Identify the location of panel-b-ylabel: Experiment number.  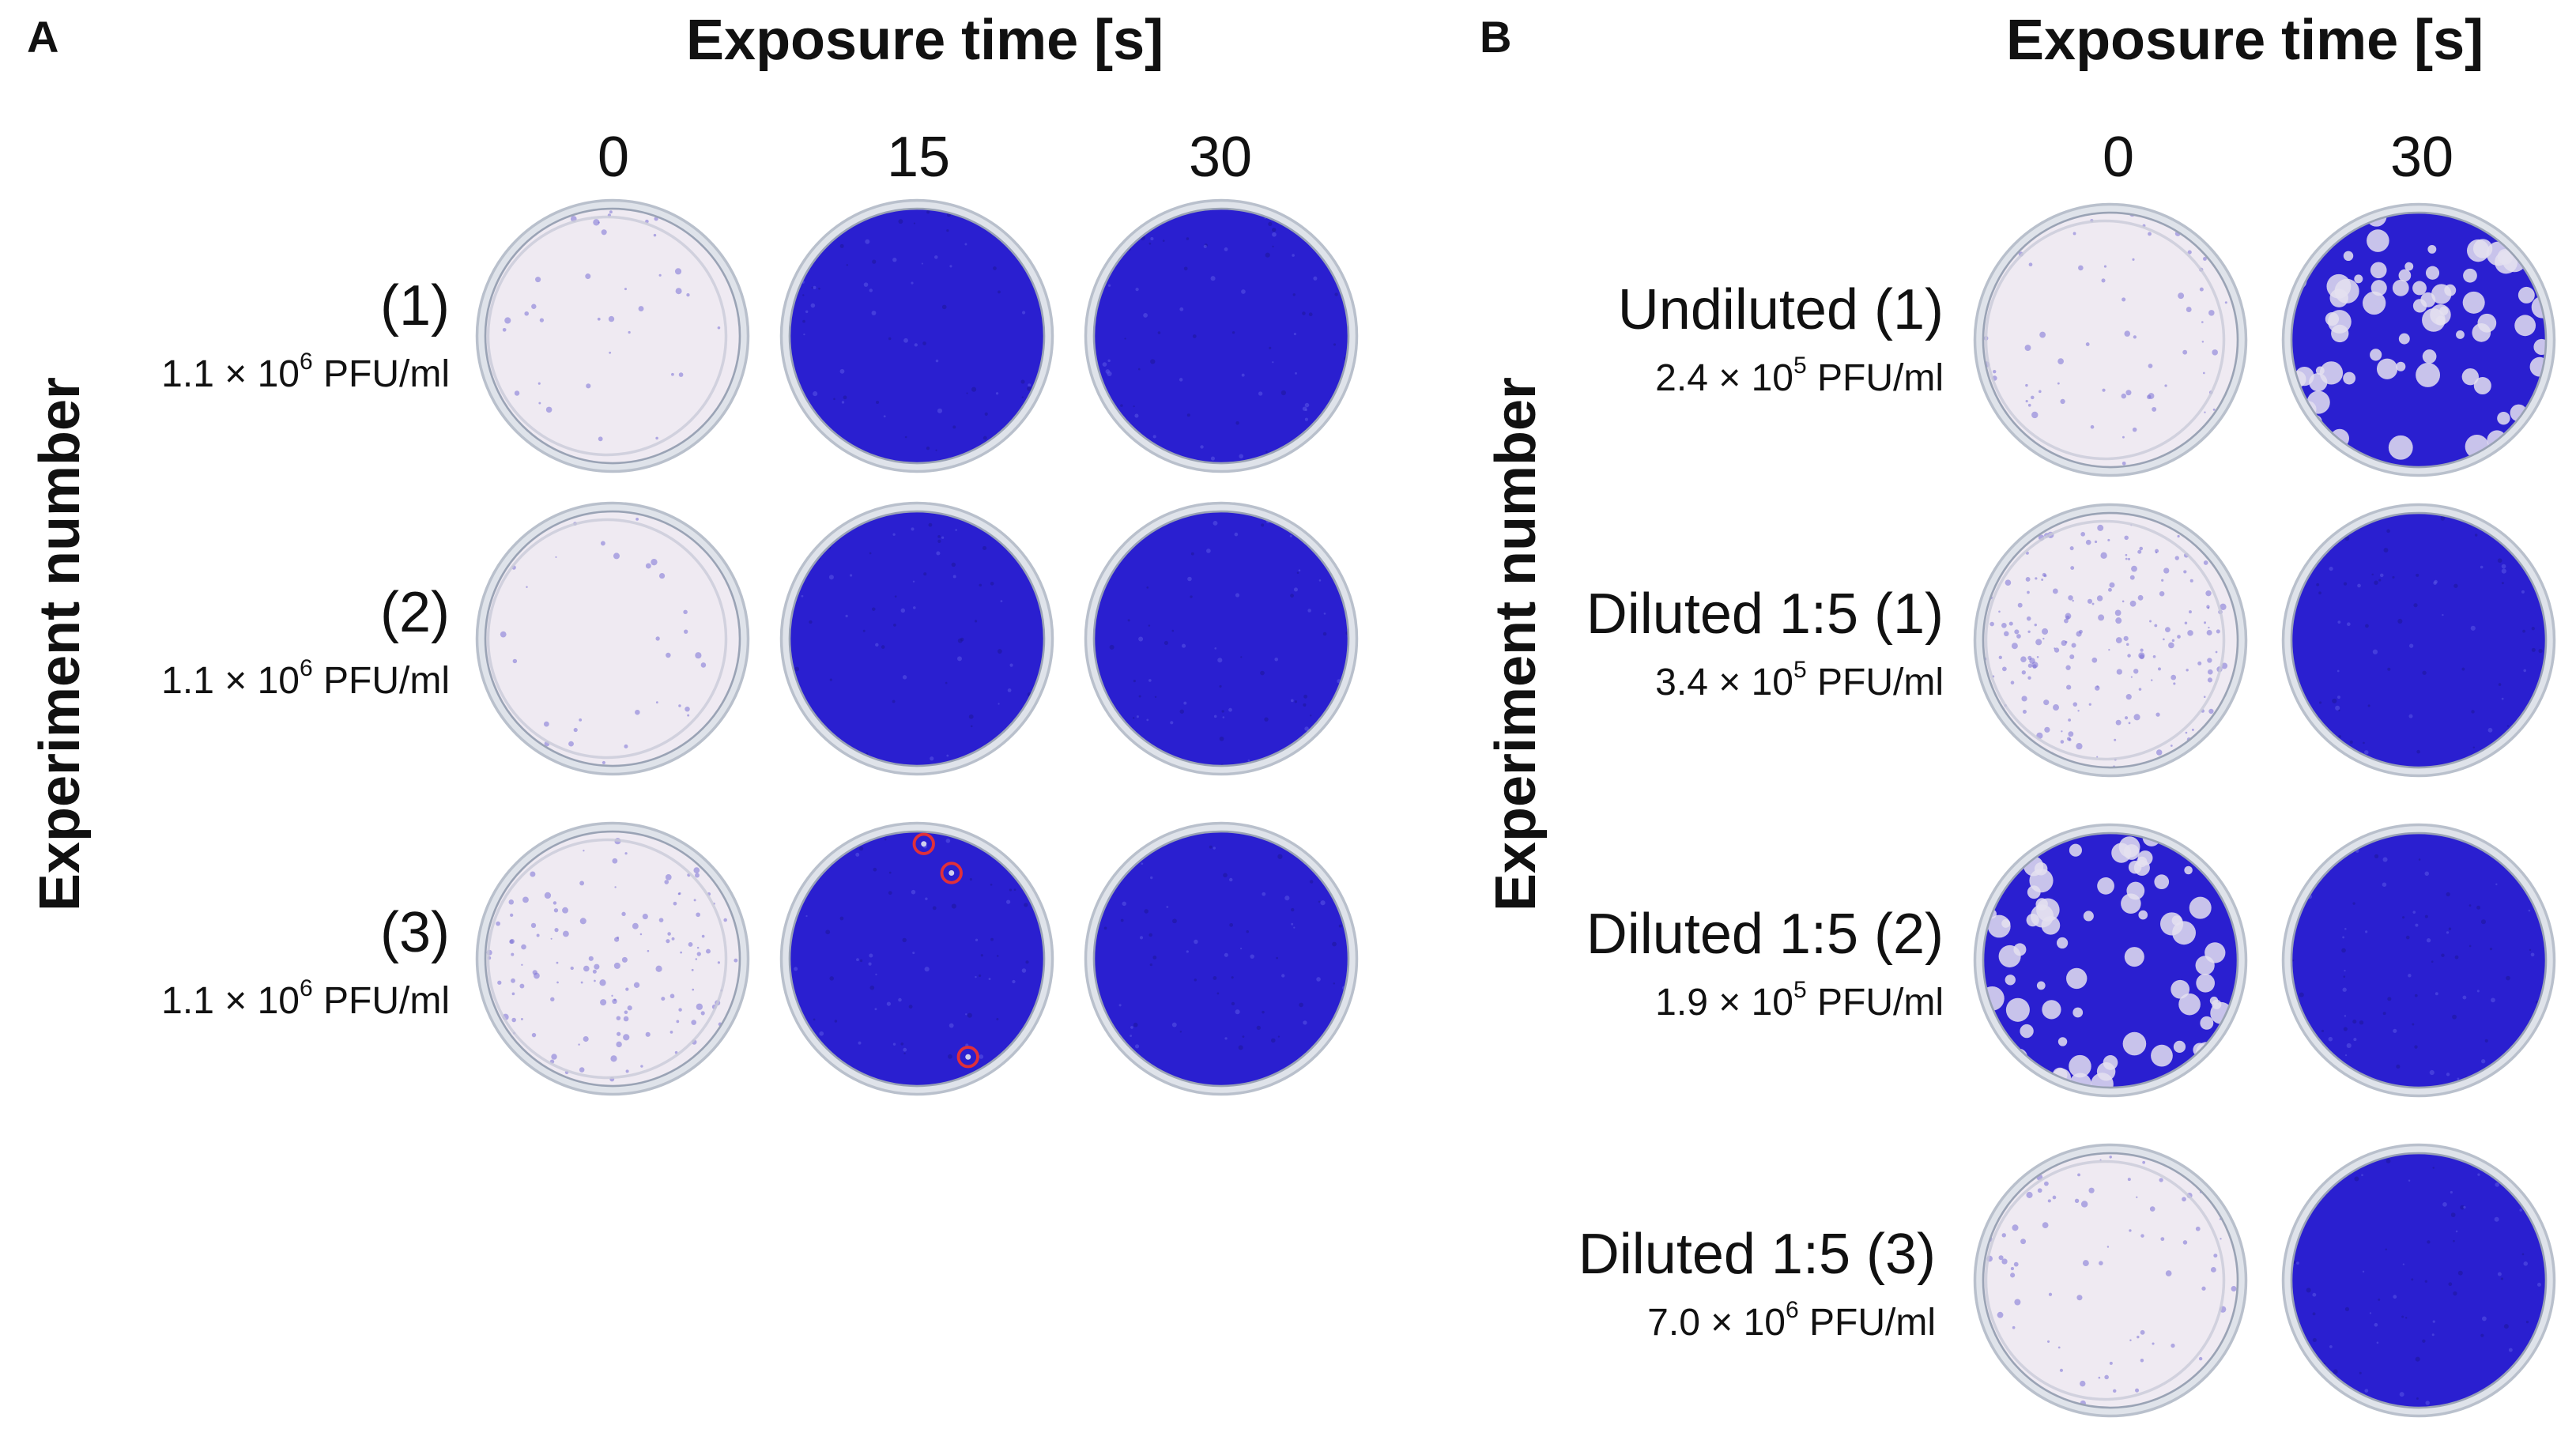
(1516, 644).